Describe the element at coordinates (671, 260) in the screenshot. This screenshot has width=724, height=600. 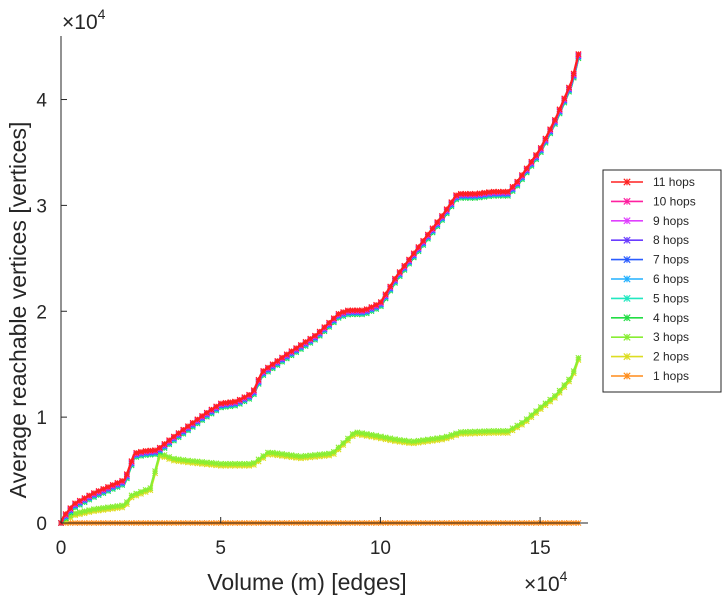
I see `legend-label: 7 hops` at that location.